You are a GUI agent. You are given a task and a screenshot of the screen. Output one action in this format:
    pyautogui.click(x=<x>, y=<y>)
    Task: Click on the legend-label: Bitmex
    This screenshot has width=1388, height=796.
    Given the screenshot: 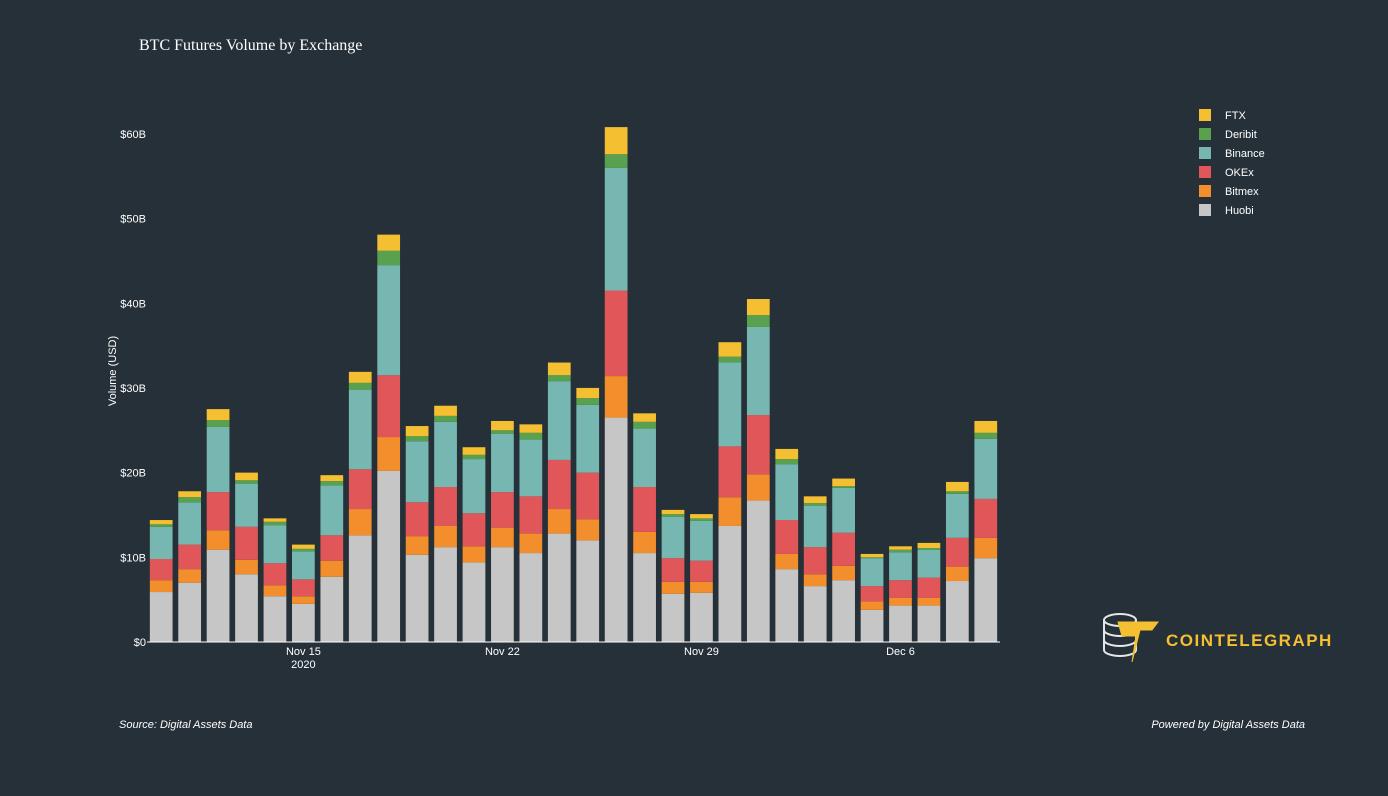 What is the action you would take?
    pyautogui.click(x=1242, y=192)
    